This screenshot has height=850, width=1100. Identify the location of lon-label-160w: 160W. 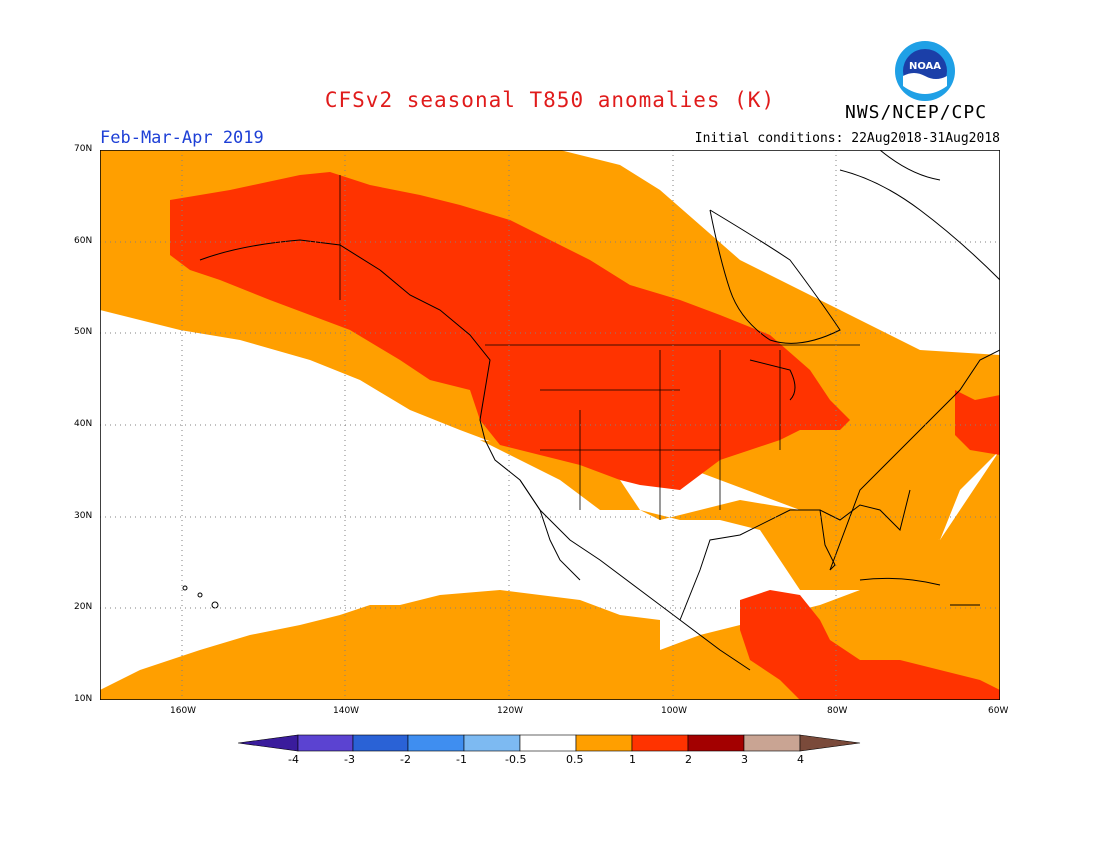
(183, 711).